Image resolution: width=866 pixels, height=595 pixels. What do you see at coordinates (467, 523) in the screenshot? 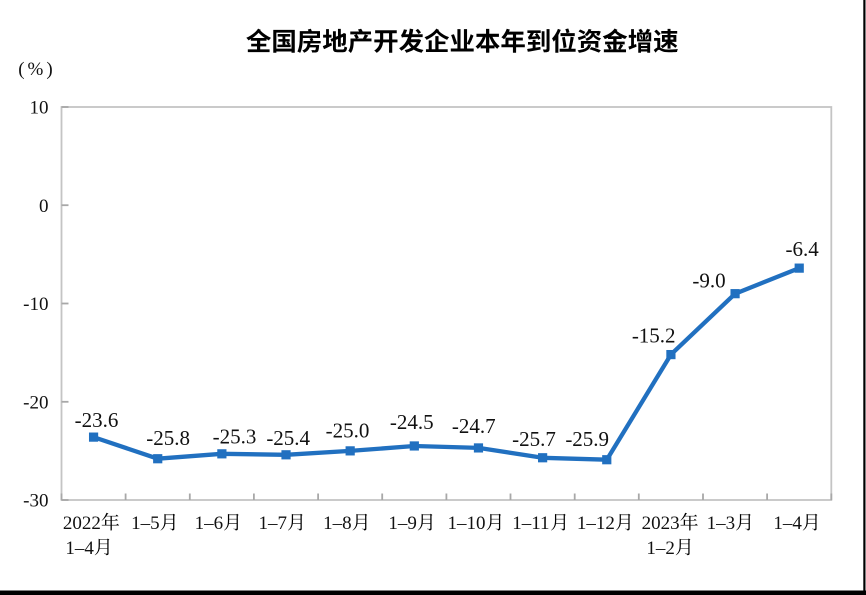
I see `svg-text: 1–10` at bounding box center [467, 523].